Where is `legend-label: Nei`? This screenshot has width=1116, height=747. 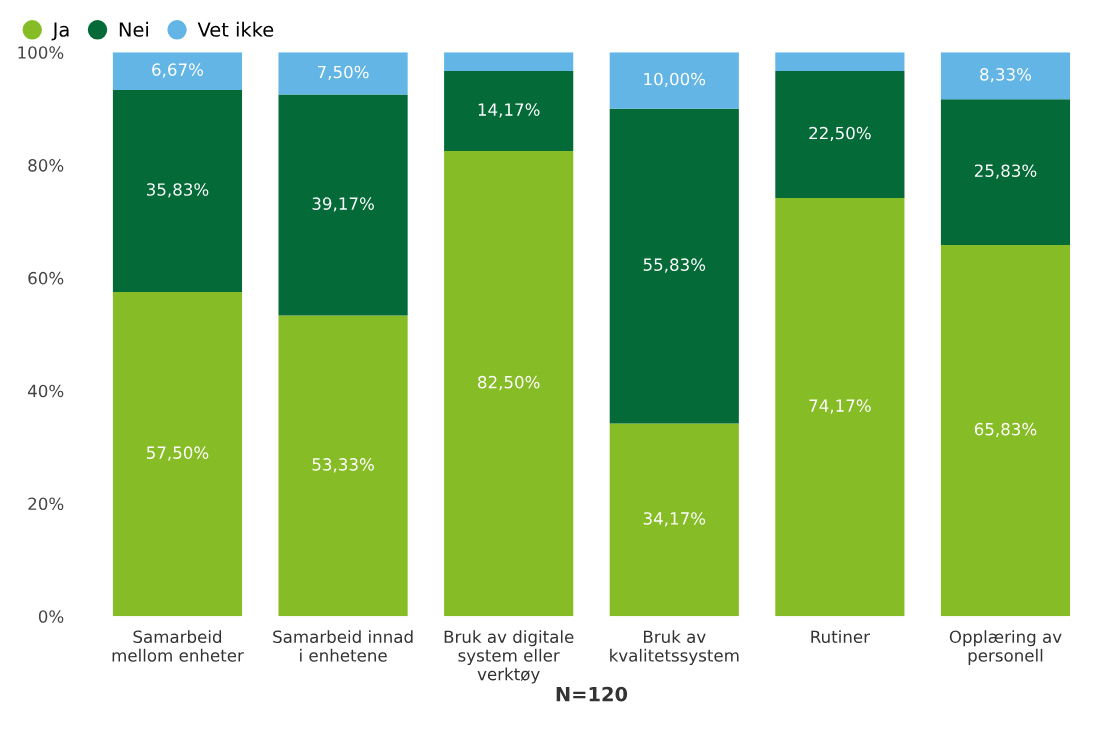 legend-label: Nei is located at coordinates (134, 29).